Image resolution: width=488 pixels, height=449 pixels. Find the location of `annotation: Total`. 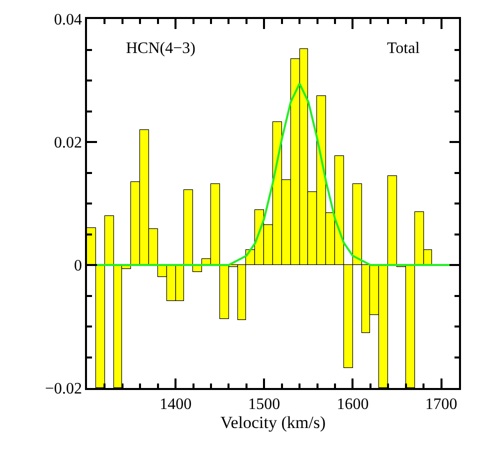

annotation: Total is located at coordinates (403, 48).